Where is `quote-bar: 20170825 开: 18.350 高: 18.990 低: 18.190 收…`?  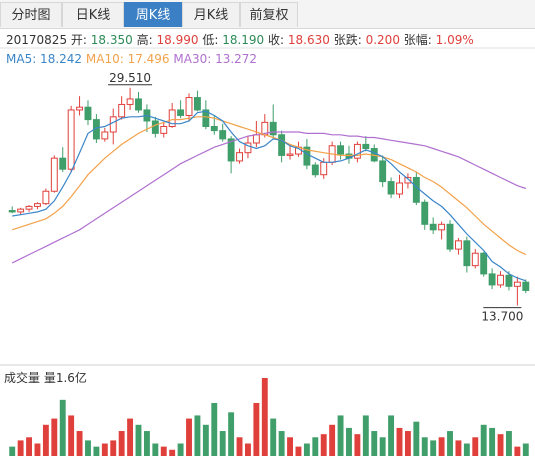
quote-bar: 20170825 开: 18.350 高: 18.990 低: 18.190 收… is located at coordinates (240, 39).